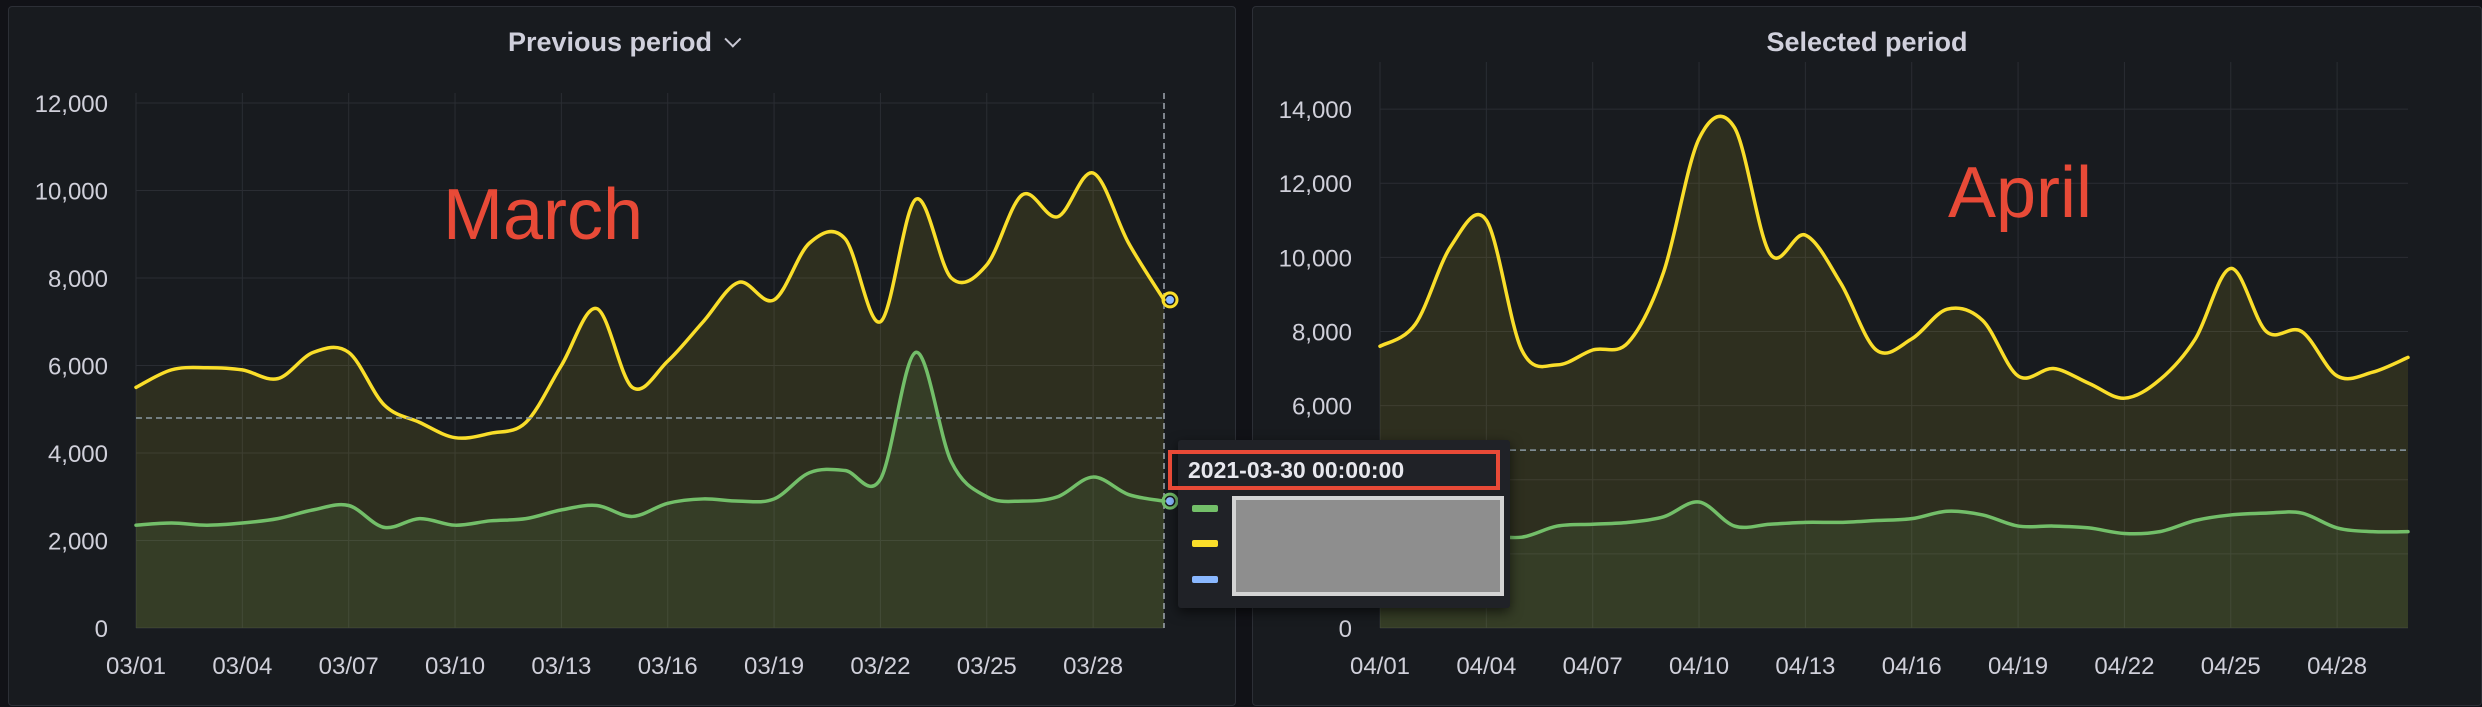 The image size is (2482, 707). Describe the element at coordinates (2337, 666) in the screenshot. I see `x-tick-label: 04/28` at that location.